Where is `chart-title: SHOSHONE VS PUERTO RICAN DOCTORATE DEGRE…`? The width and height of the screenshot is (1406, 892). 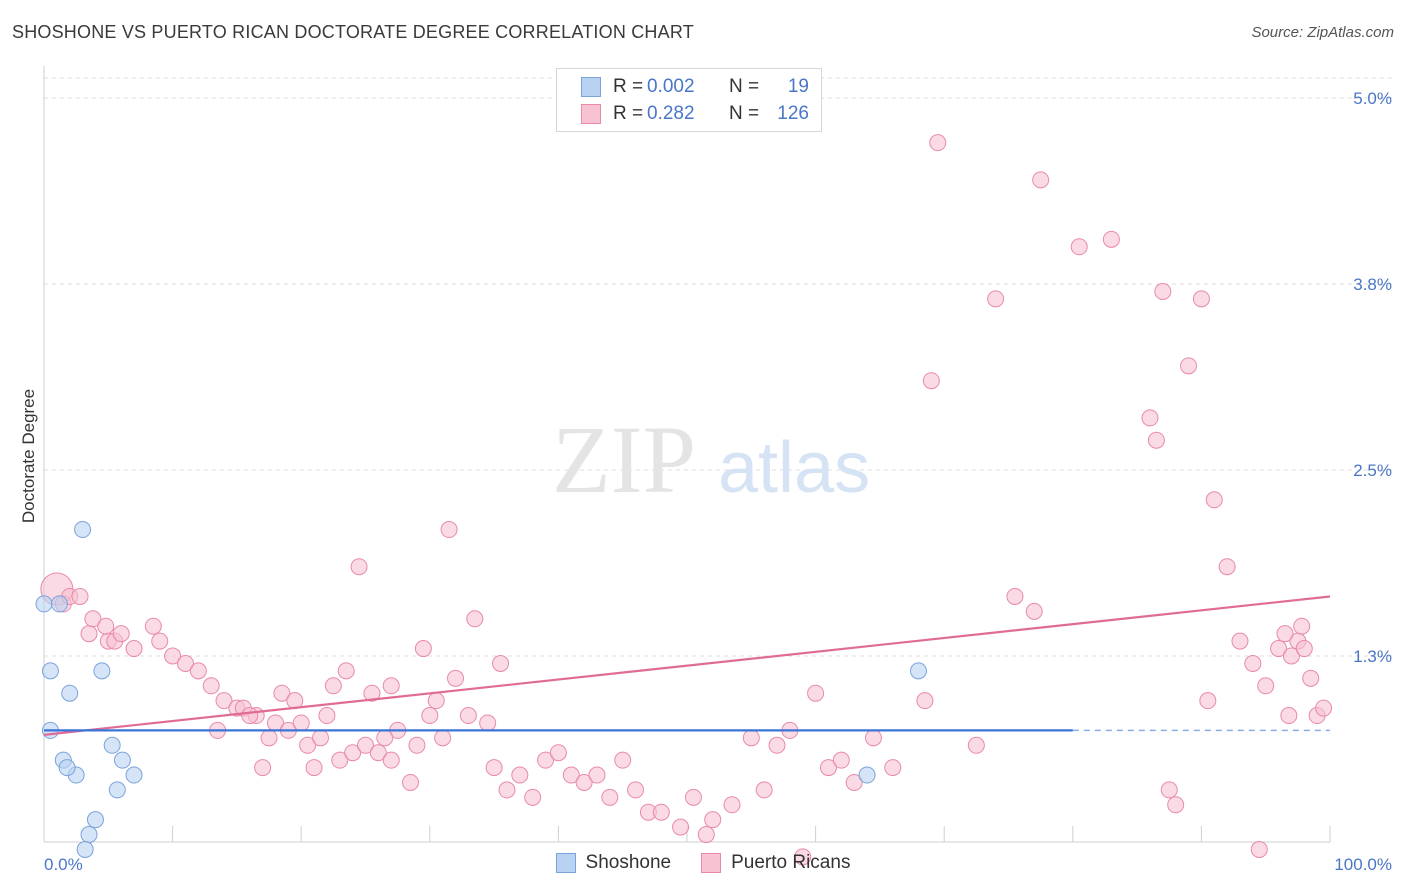
chart-title: SHOSHONE VS PUERTO RICAN DOCTORATE DEGRE… is located at coordinates (353, 32).